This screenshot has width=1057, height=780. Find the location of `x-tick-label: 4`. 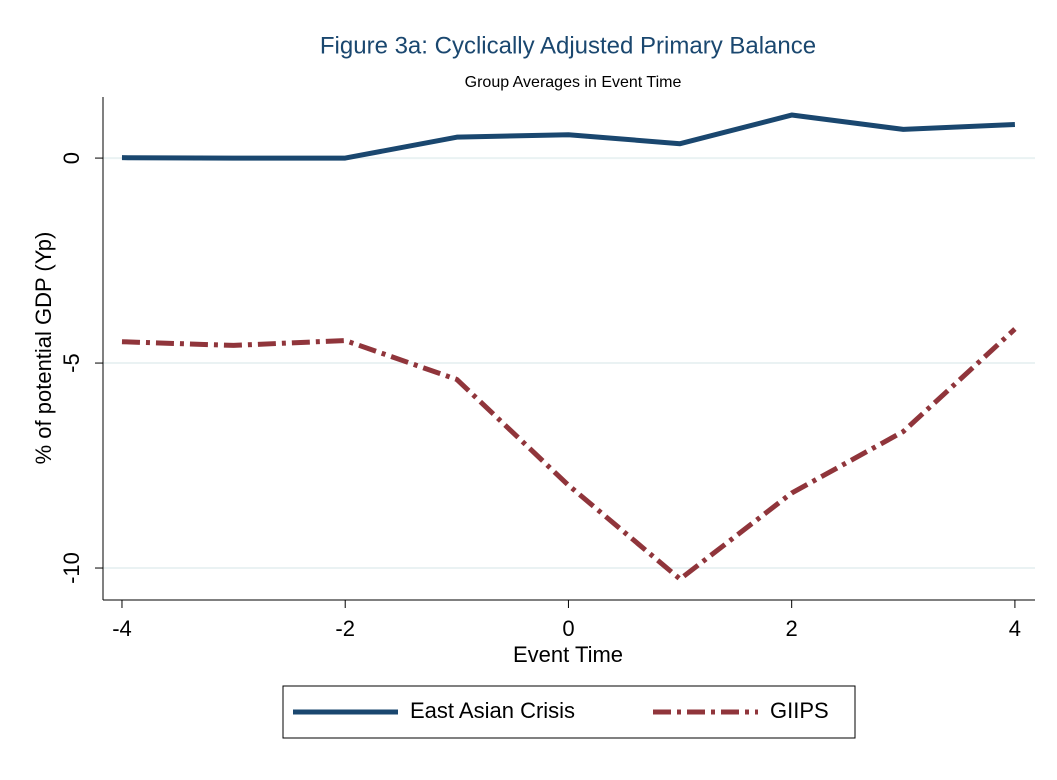

x-tick-label: 4 is located at coordinates (1015, 628).